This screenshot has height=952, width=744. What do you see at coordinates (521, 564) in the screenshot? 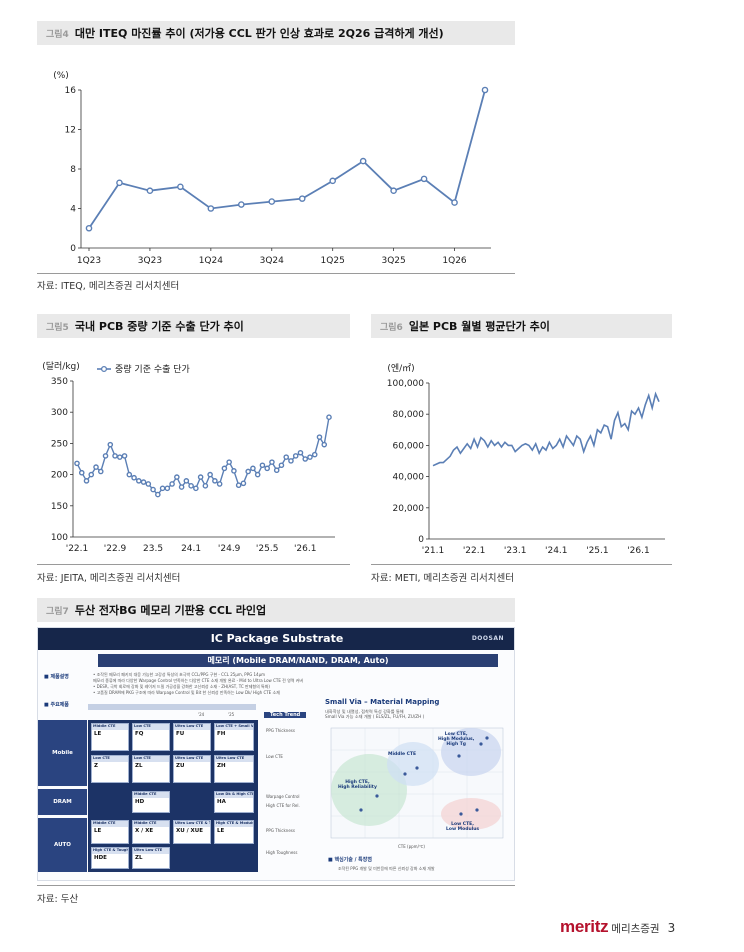
I see `figure6-rule` at bounding box center [521, 564].